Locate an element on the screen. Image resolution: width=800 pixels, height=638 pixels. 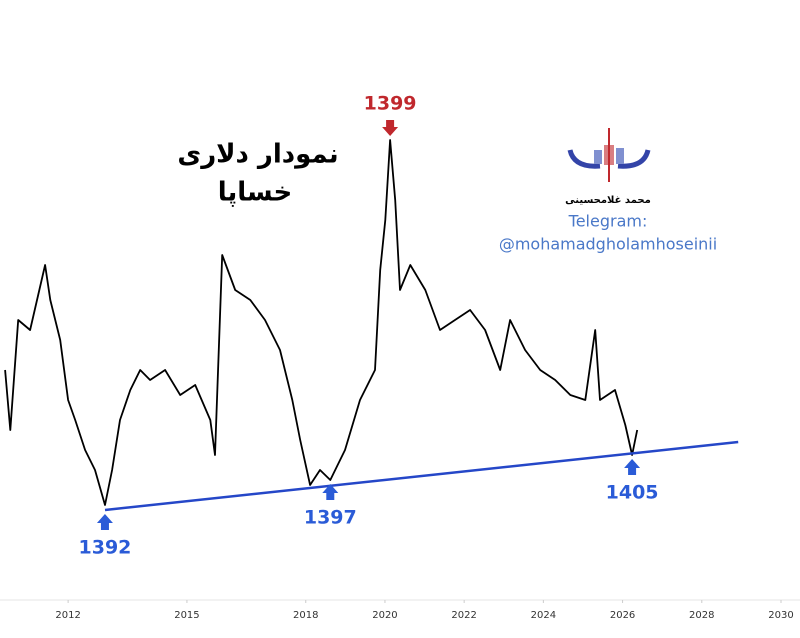
x-tick-label: 2012 is located at coordinates (67, 615).